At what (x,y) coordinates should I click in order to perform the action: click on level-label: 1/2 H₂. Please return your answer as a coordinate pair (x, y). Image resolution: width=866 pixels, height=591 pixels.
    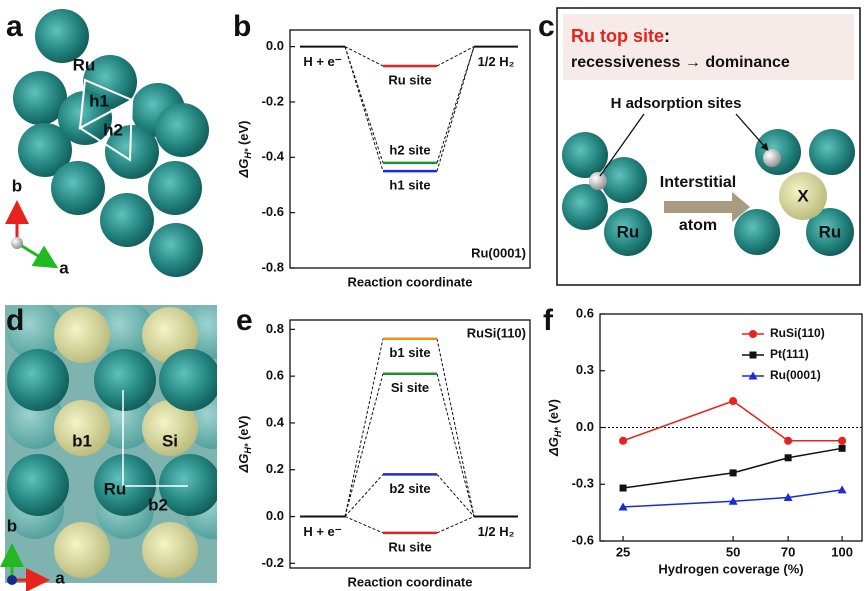
    Looking at the image, I should click on (496, 531).